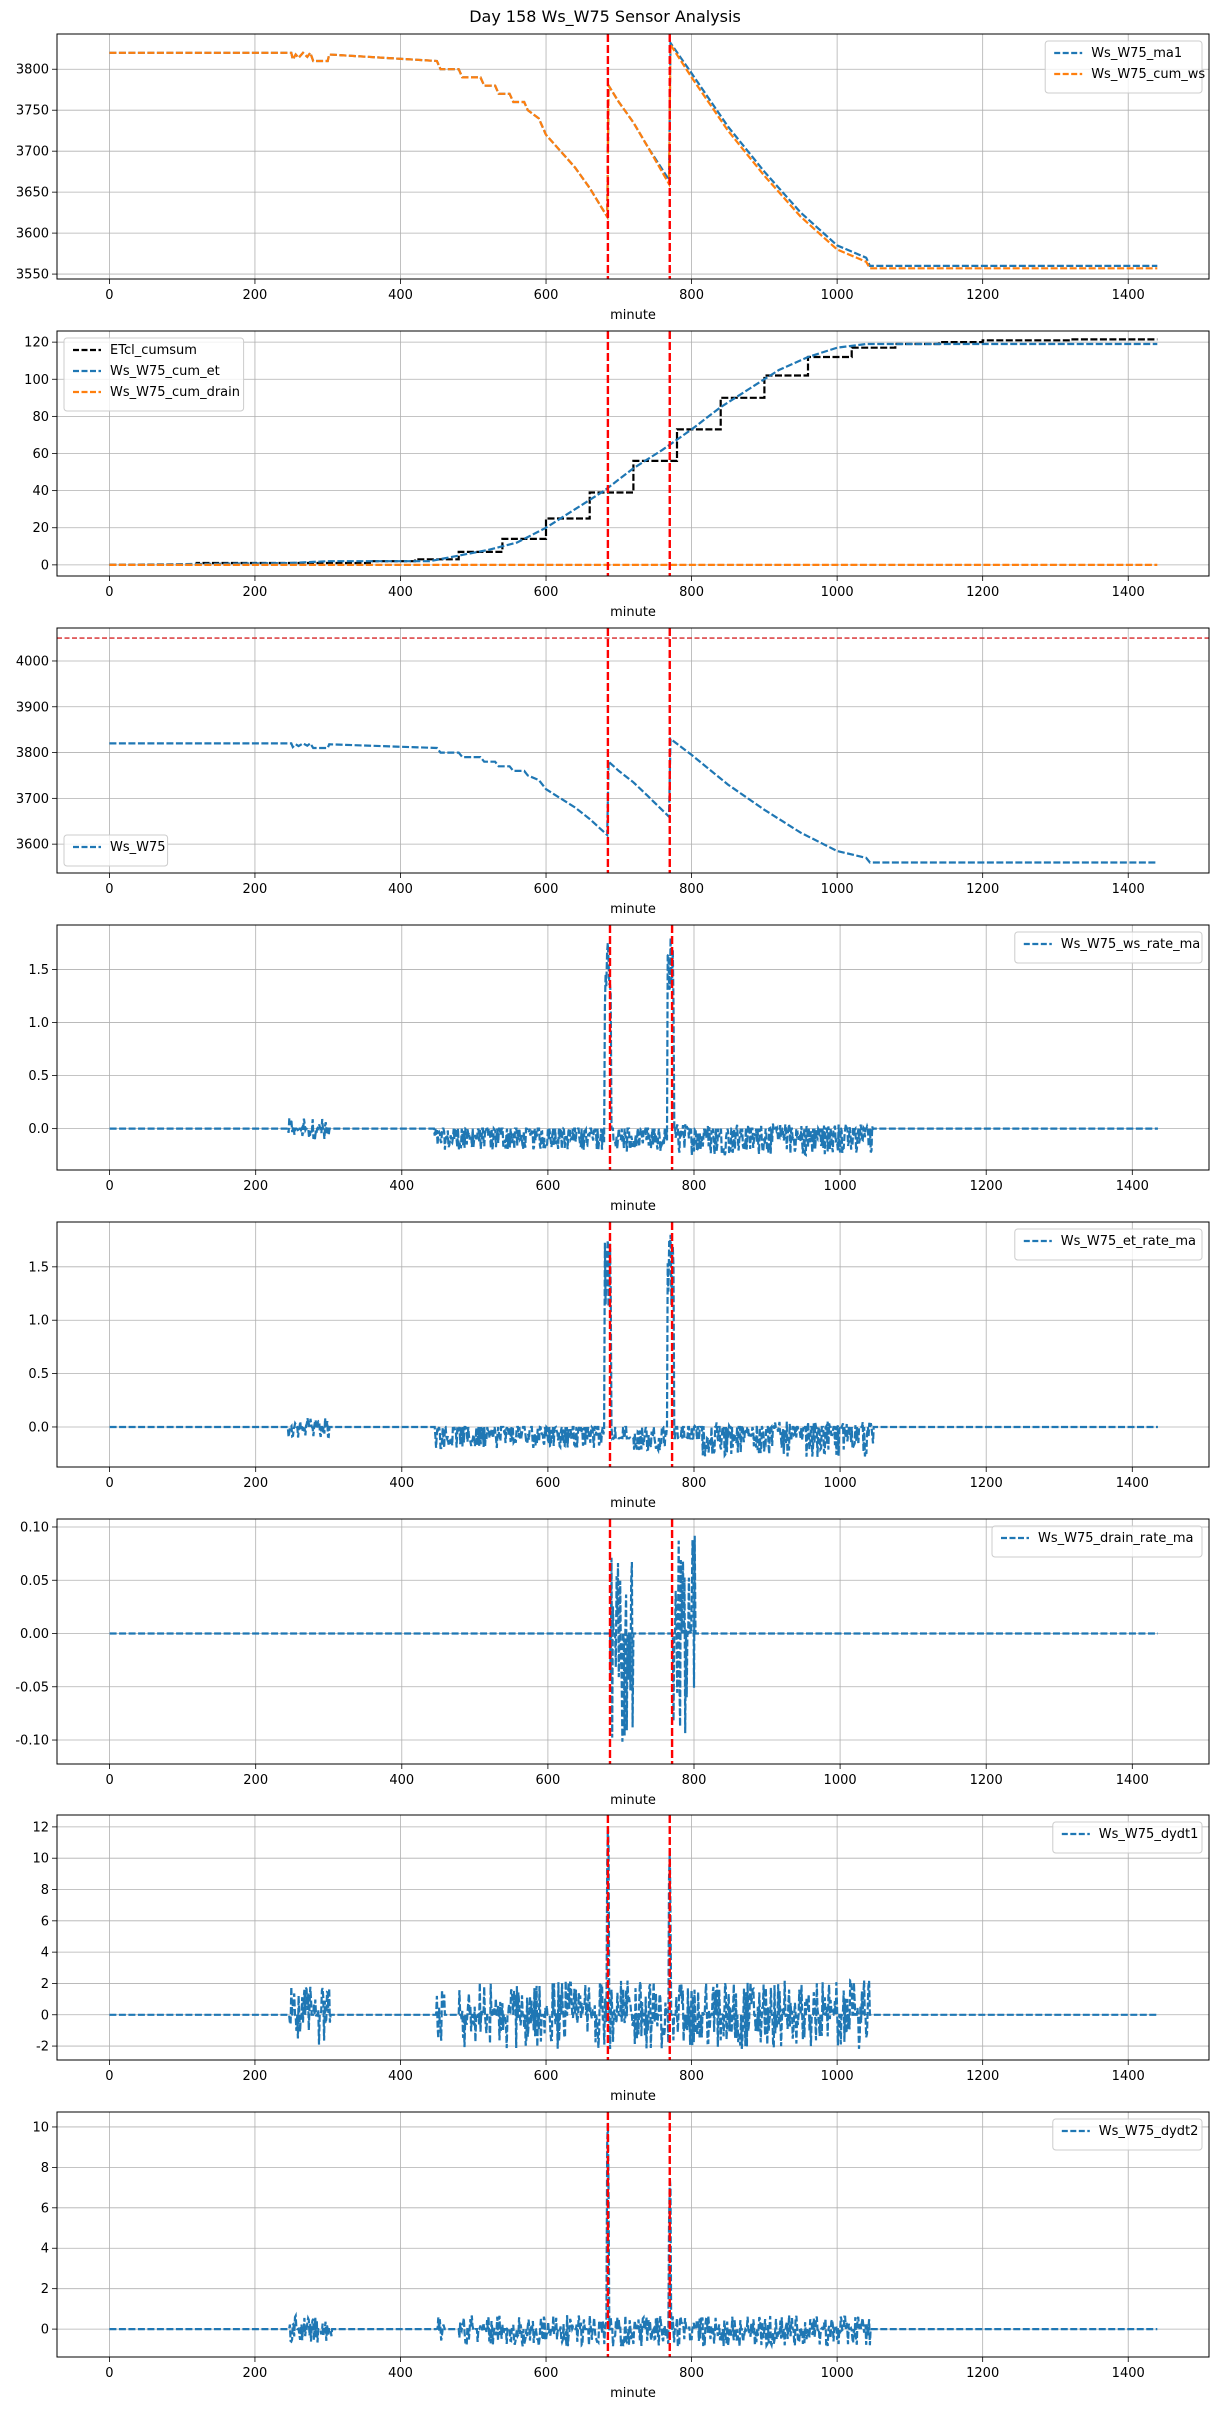 The image size is (1211, 2411). I want to click on y-tick-label: 4000, so click(32, 661).